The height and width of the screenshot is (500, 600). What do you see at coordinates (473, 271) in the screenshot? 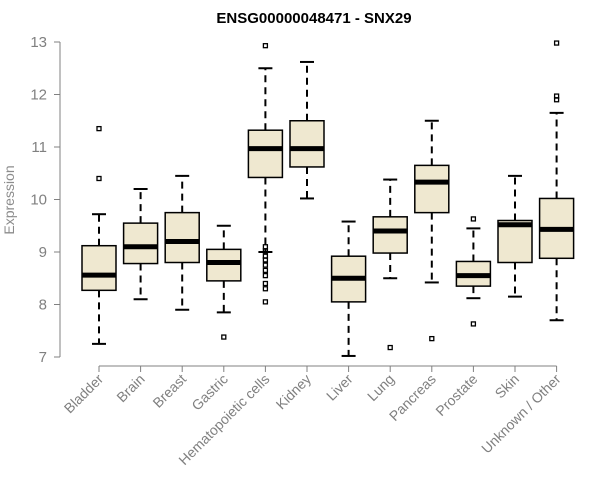
I see `box-prostate` at bounding box center [473, 271].